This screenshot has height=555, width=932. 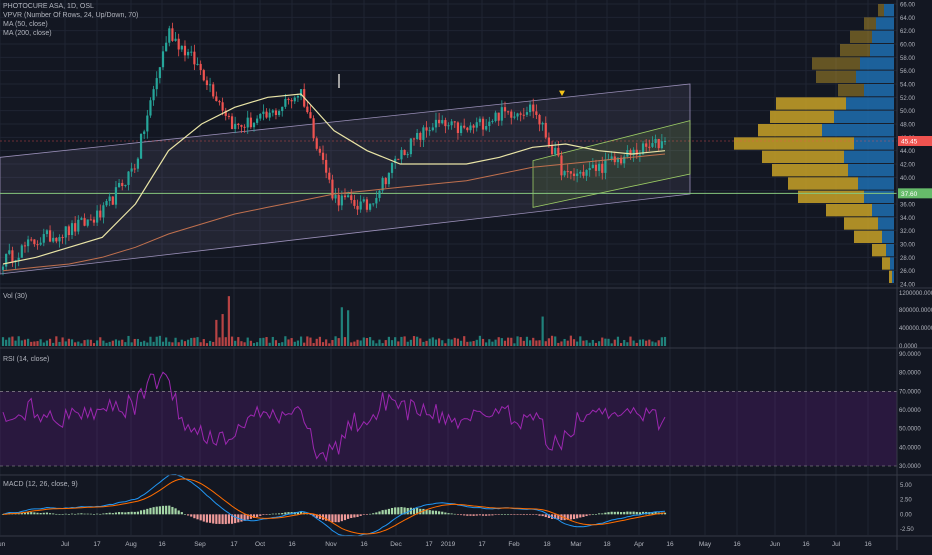 I want to click on time-tick-label: Jul, so click(x=836, y=544).